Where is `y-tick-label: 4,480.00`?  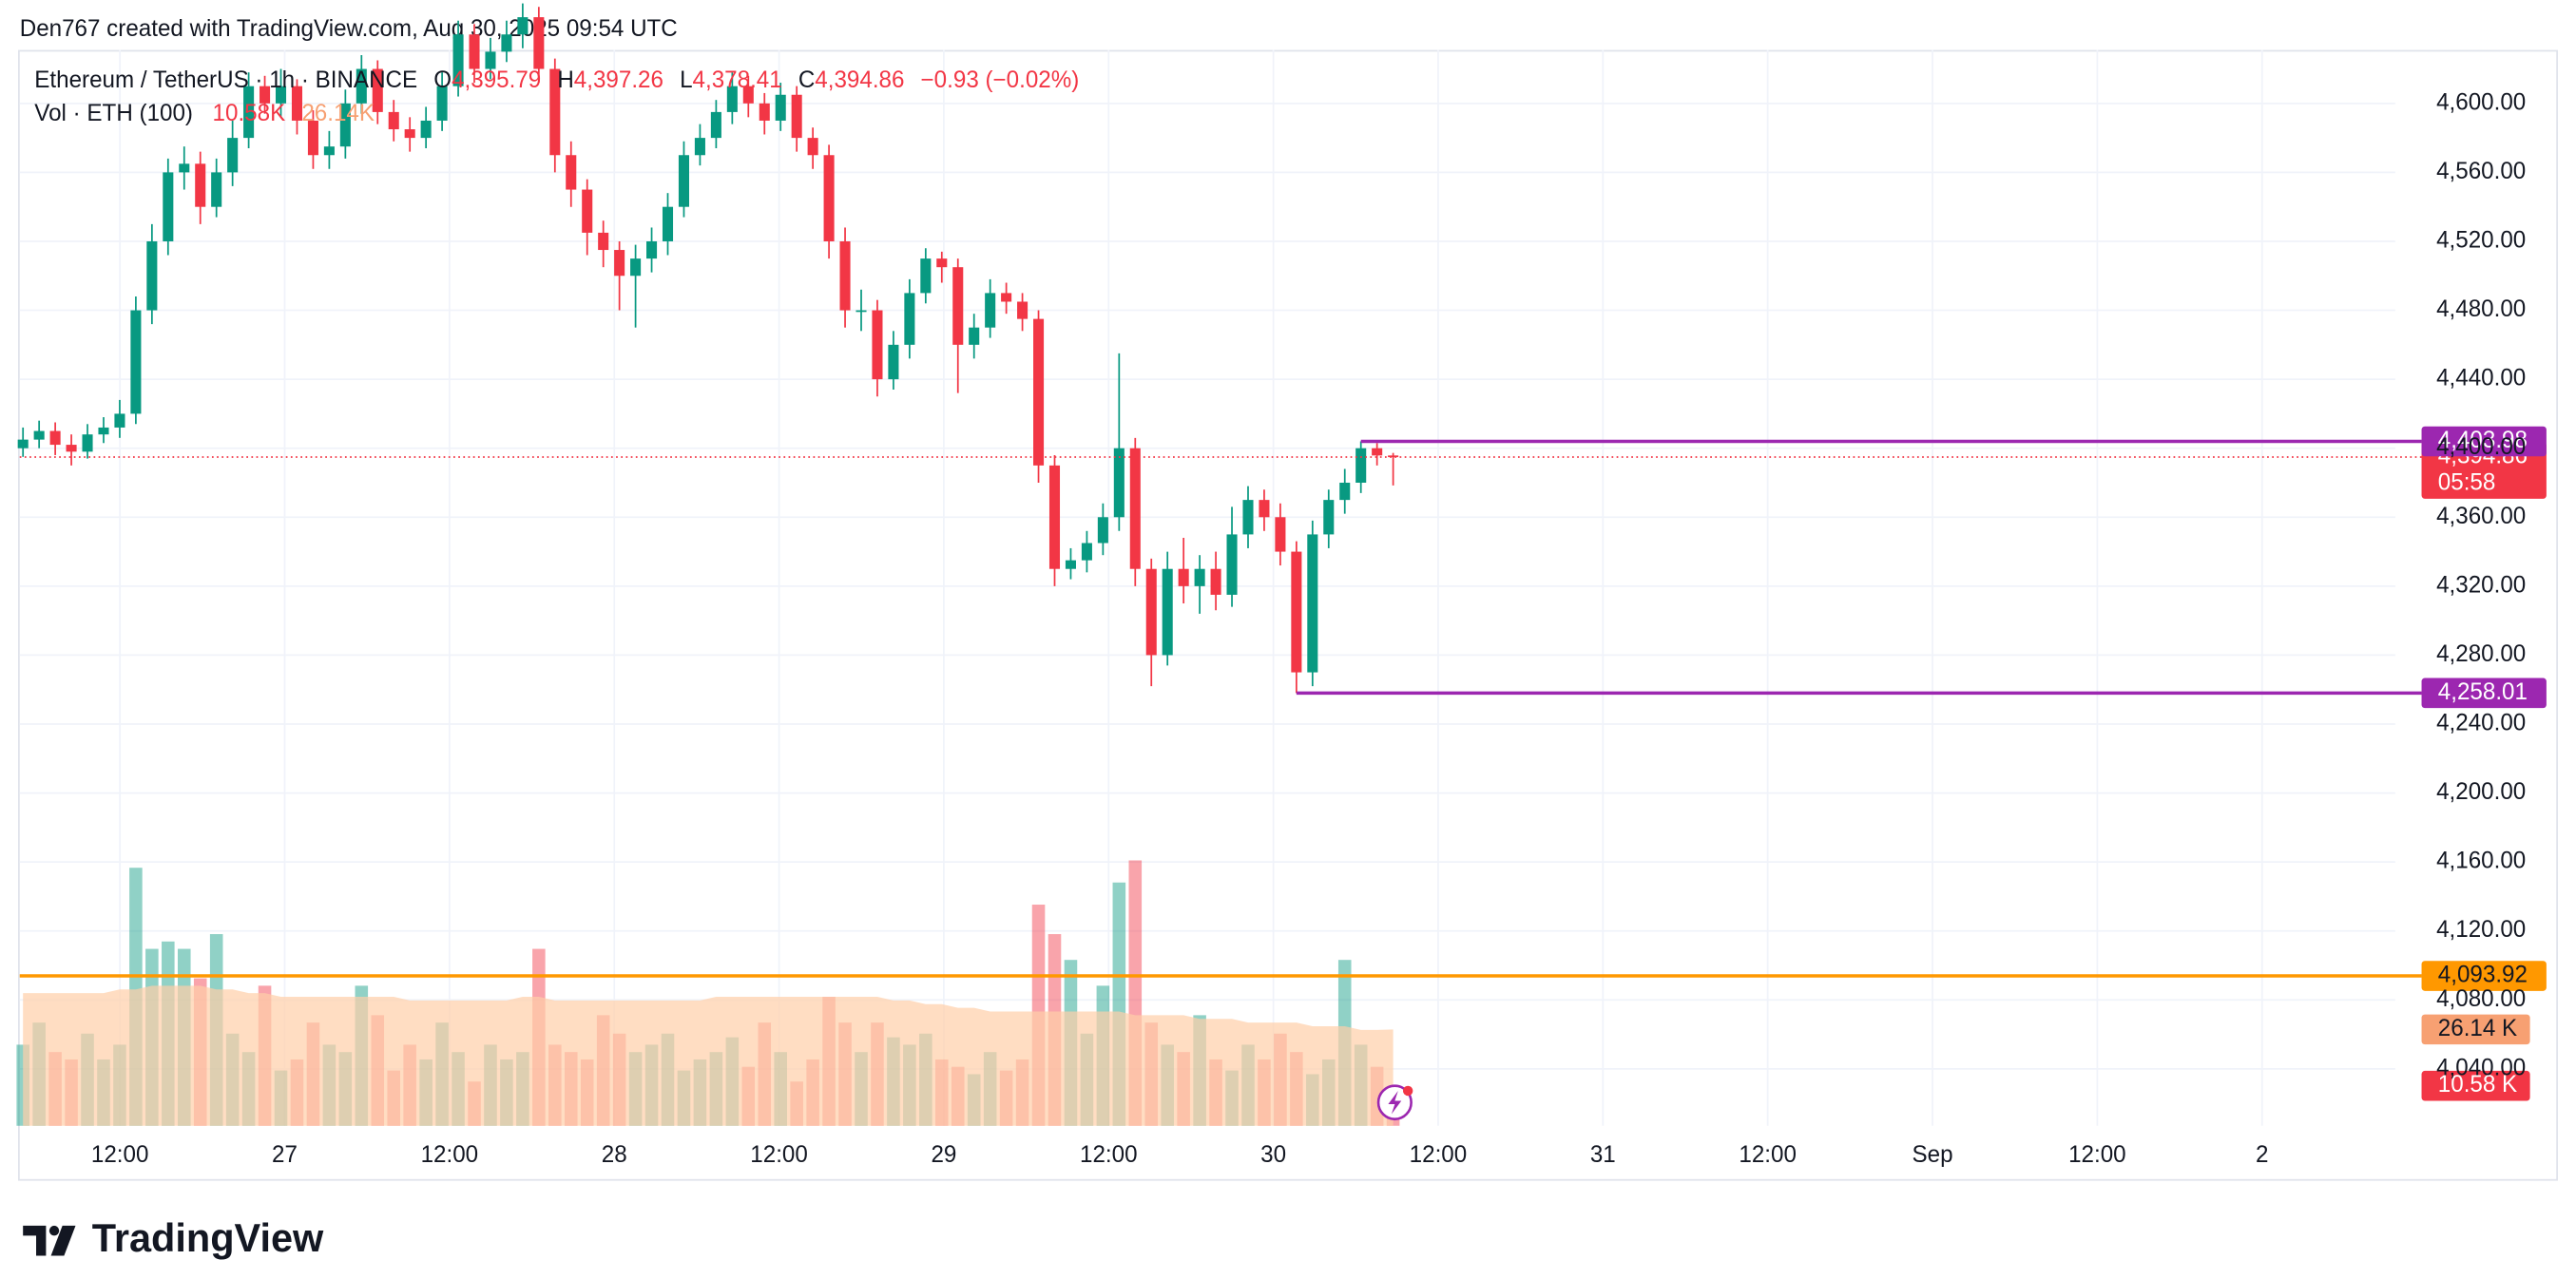 y-tick-label: 4,480.00 is located at coordinates (2481, 309).